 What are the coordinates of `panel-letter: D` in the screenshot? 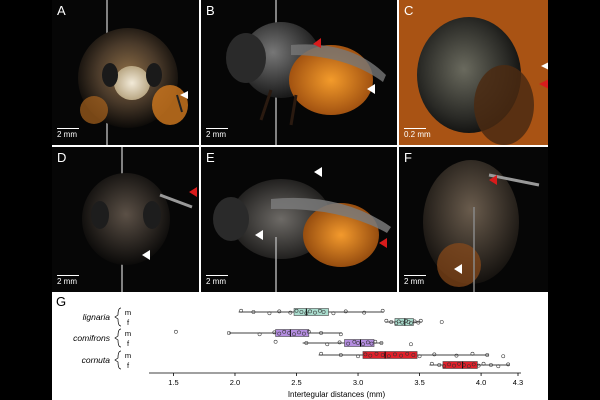 It's located at (62, 157).